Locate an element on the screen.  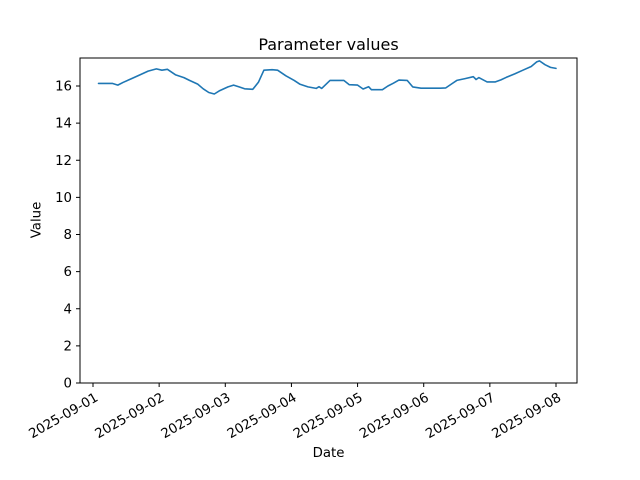
x-tick-label: 2025-09-04 is located at coordinates (262, 416).